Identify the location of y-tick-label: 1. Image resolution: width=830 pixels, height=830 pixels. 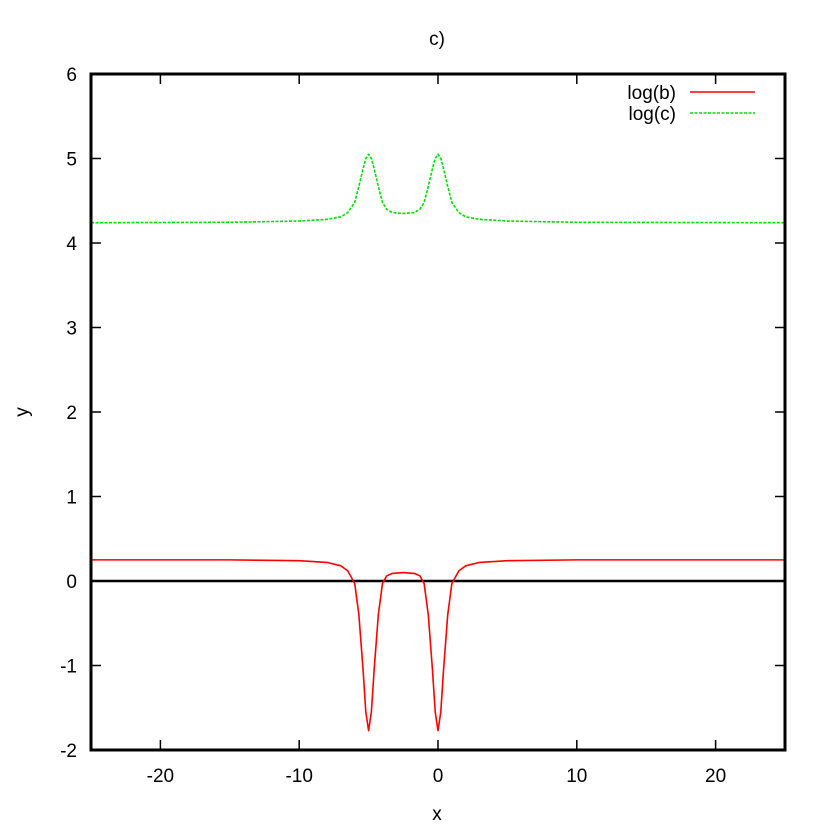
(71, 498).